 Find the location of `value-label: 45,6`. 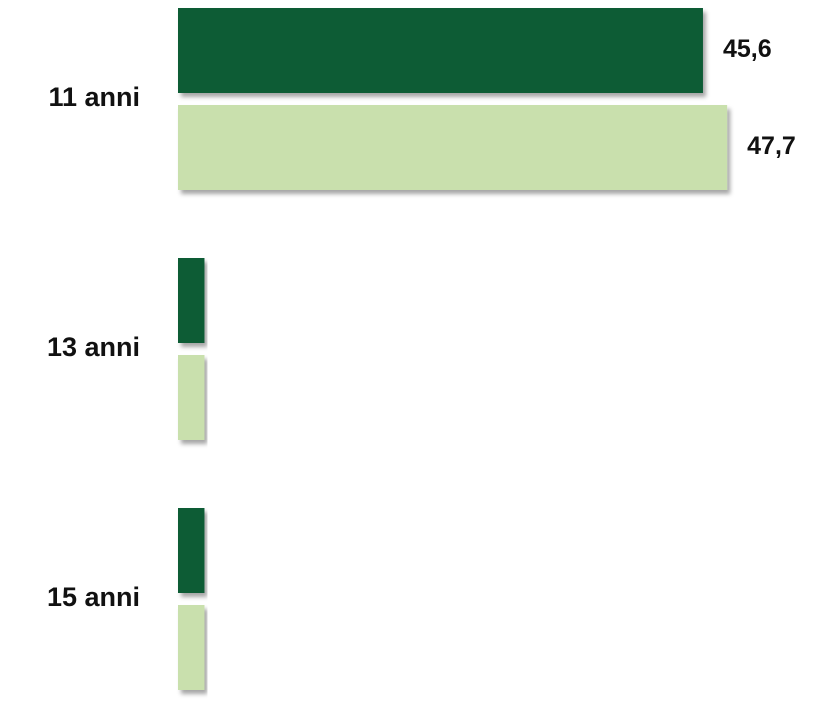

value-label: 45,6 is located at coordinates (747, 49).